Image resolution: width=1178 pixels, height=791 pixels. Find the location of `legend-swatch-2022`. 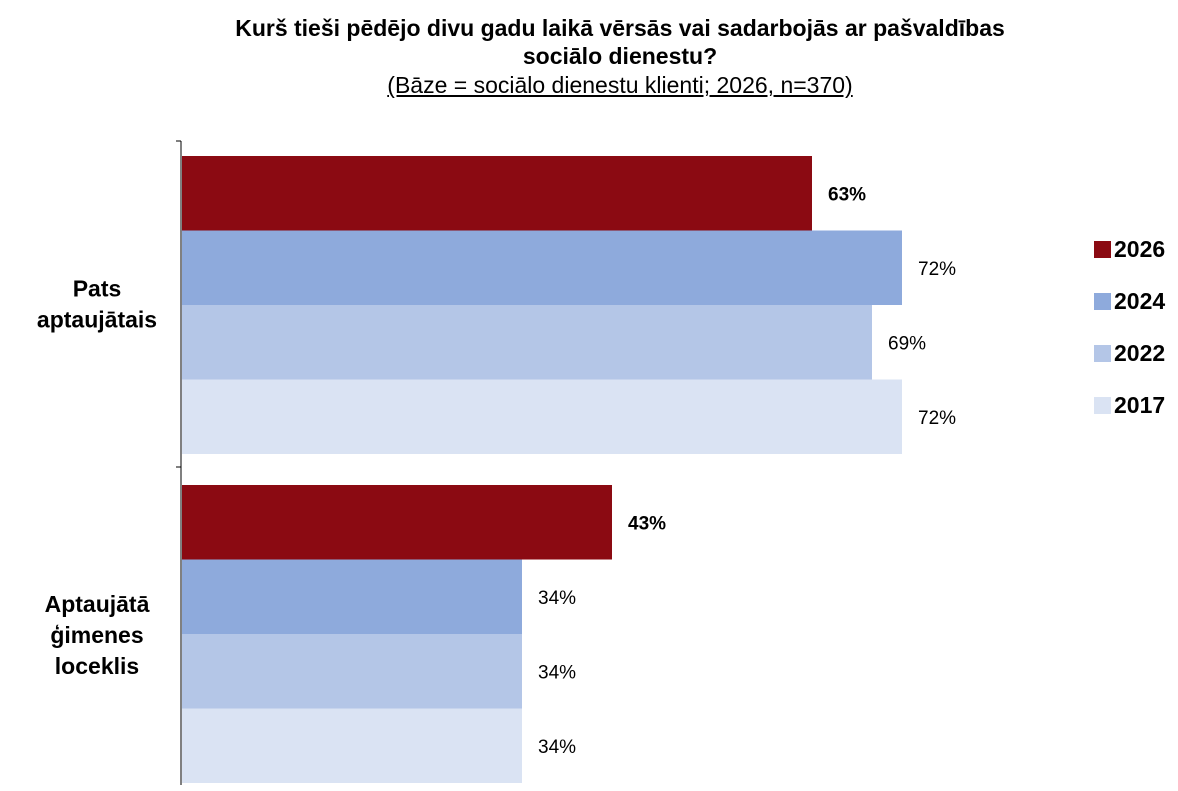

legend-swatch-2022 is located at coordinates (1102, 353).